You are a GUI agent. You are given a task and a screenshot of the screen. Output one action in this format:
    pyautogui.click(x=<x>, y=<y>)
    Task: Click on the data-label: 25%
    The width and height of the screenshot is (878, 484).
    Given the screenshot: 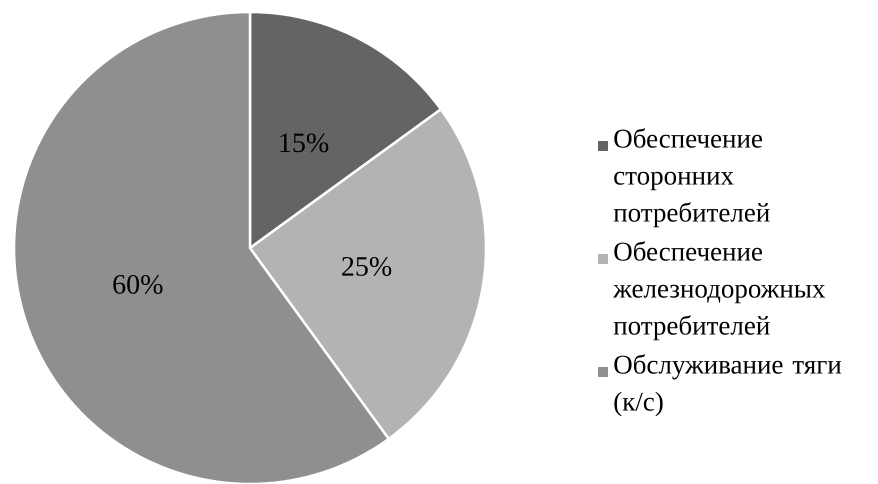 What is the action you would take?
    pyautogui.click(x=367, y=266)
    